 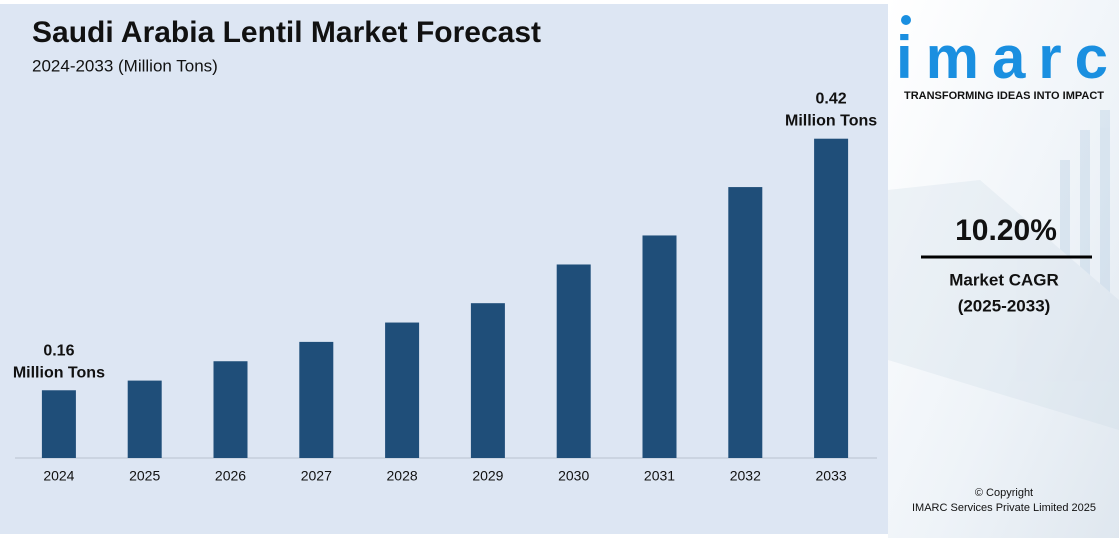 I want to click on cagr-period: (2025-2033), so click(x=1004, y=305).